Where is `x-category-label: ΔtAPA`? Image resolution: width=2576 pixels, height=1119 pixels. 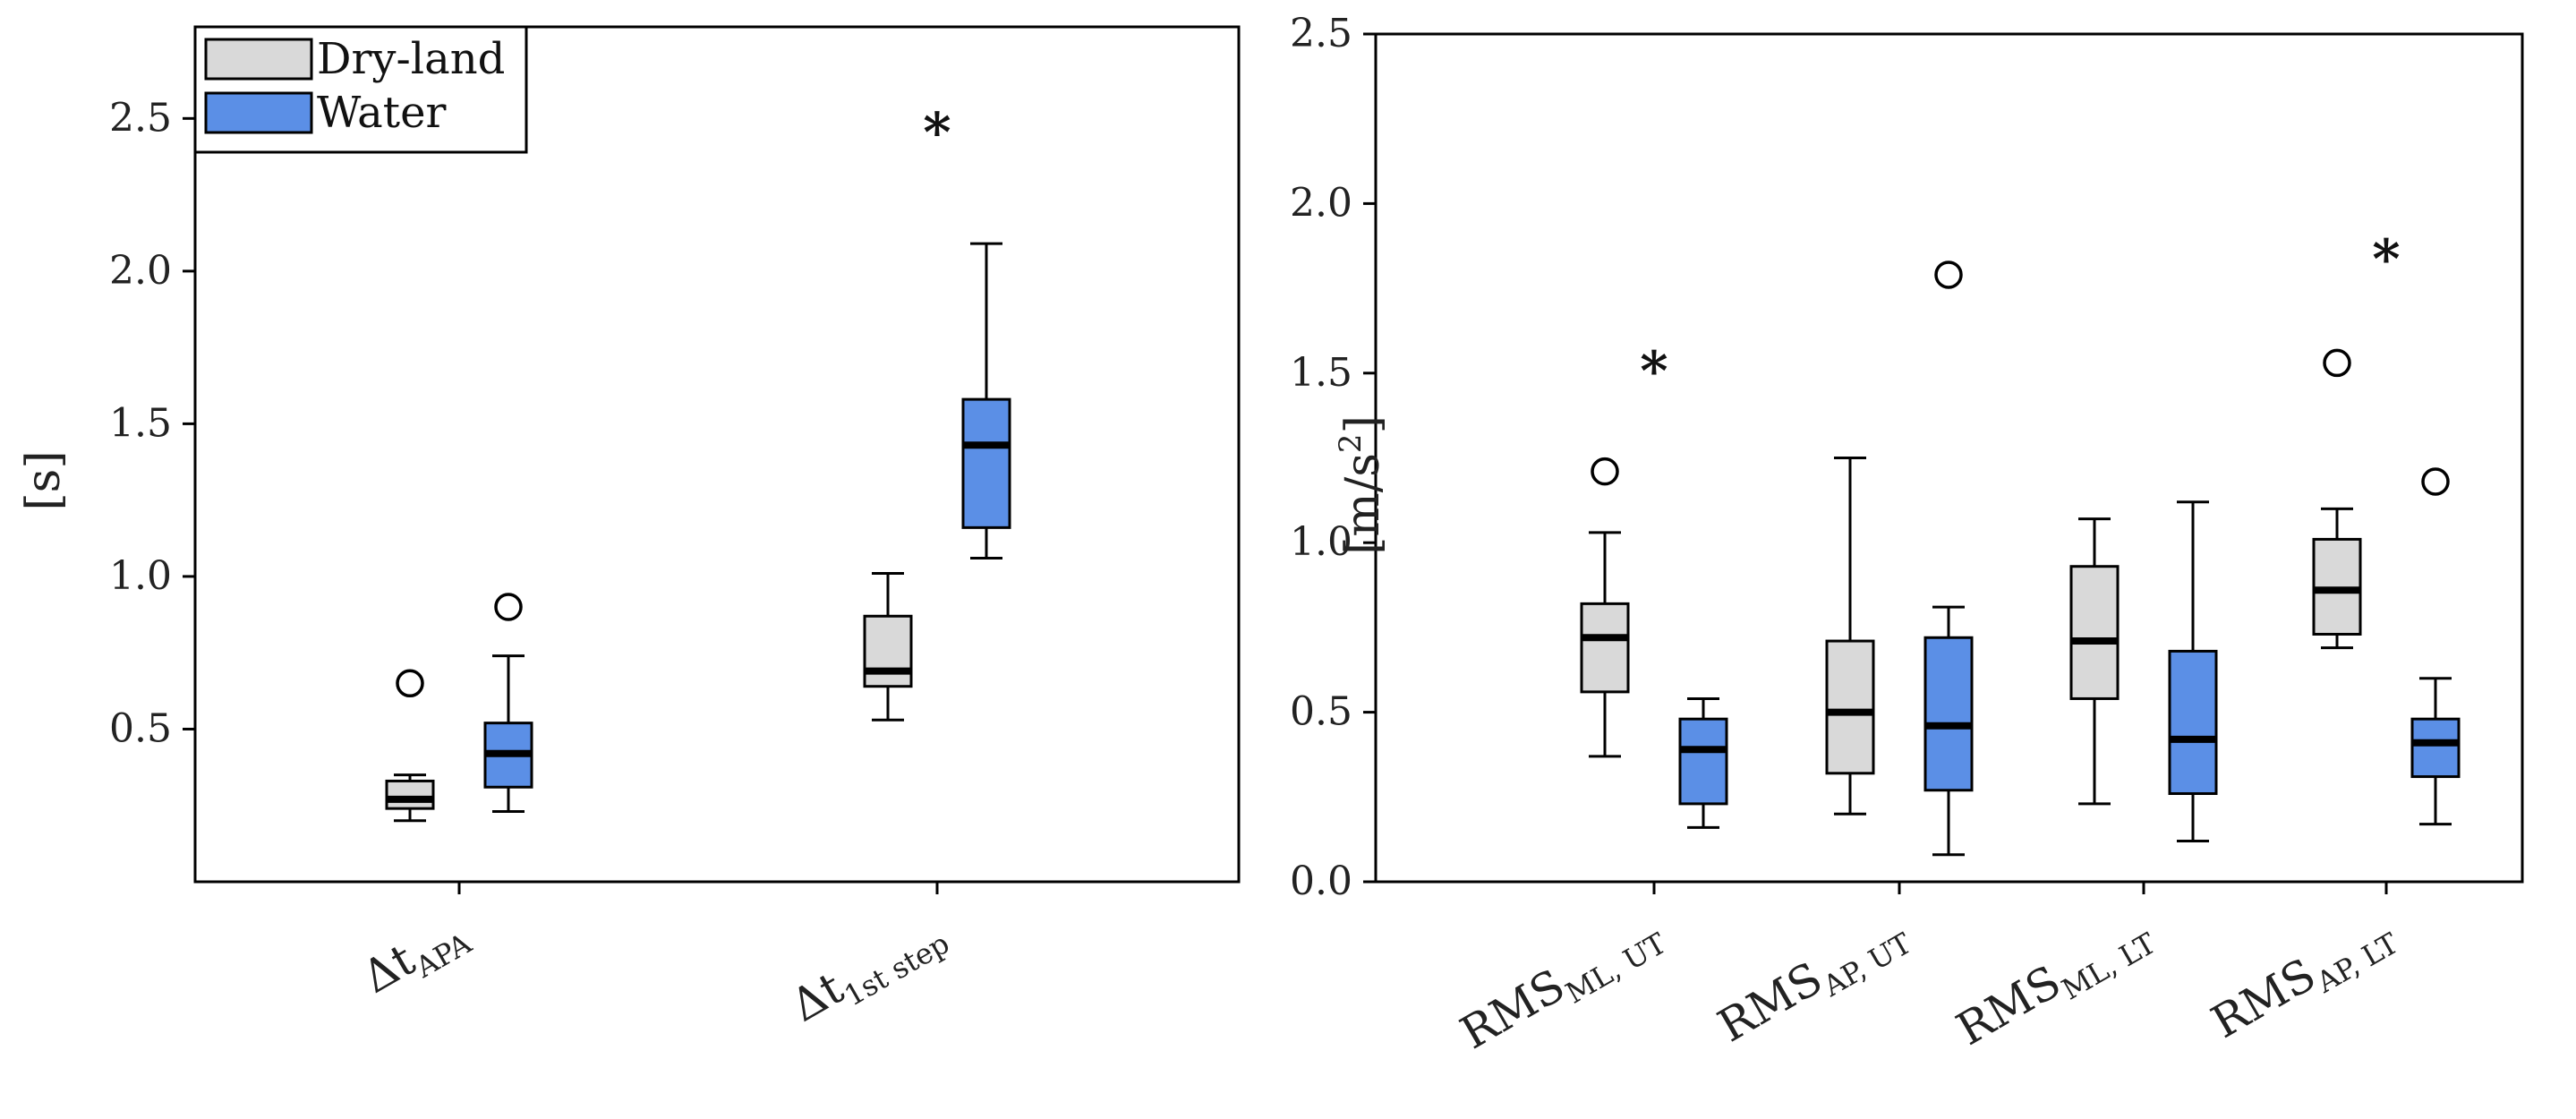 x-category-label: ΔtAPA is located at coordinates (416, 957).